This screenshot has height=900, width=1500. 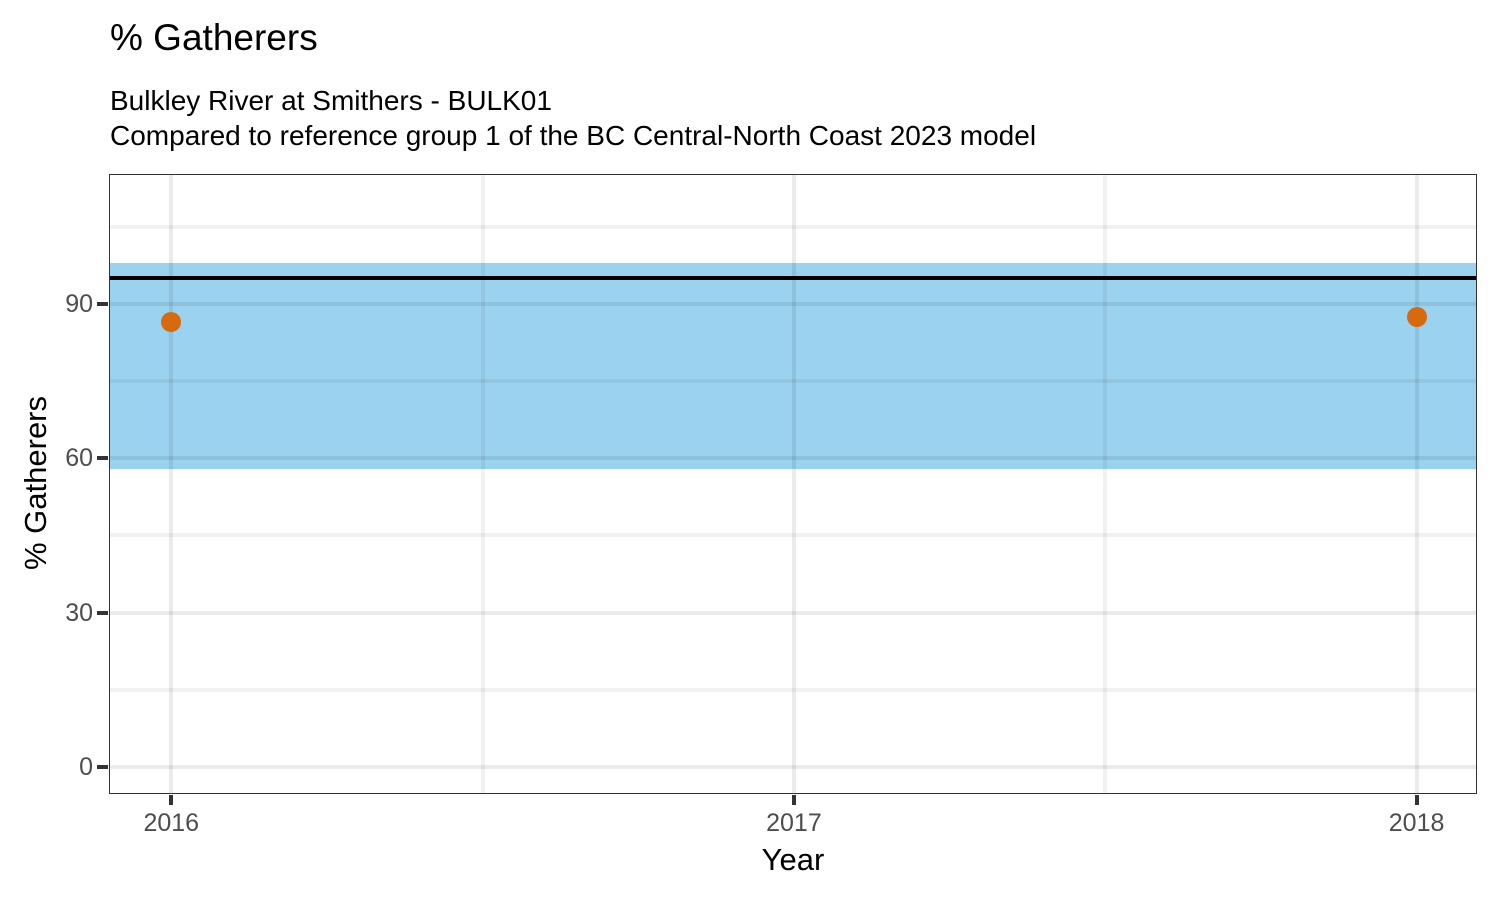 I want to click on x-axis-title: Year, so click(x=793, y=859).